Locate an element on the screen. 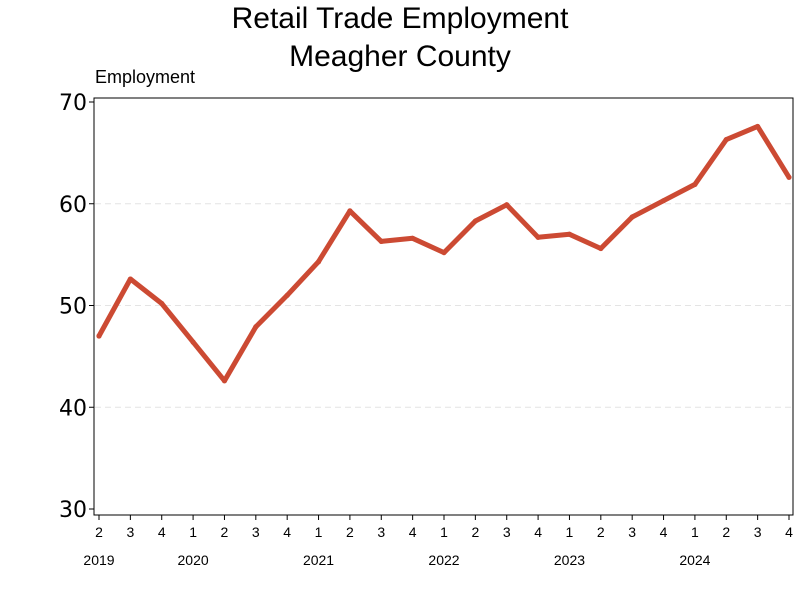 The height and width of the screenshot is (600, 800). y-tick-label: 60 is located at coordinates (73, 205).